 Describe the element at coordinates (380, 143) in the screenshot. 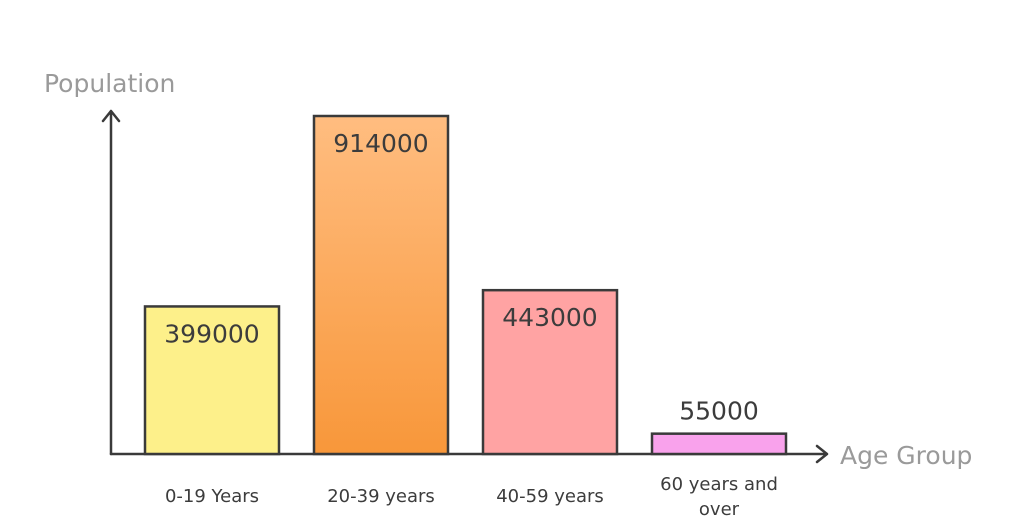

I see `value-label-2: 914000` at that location.